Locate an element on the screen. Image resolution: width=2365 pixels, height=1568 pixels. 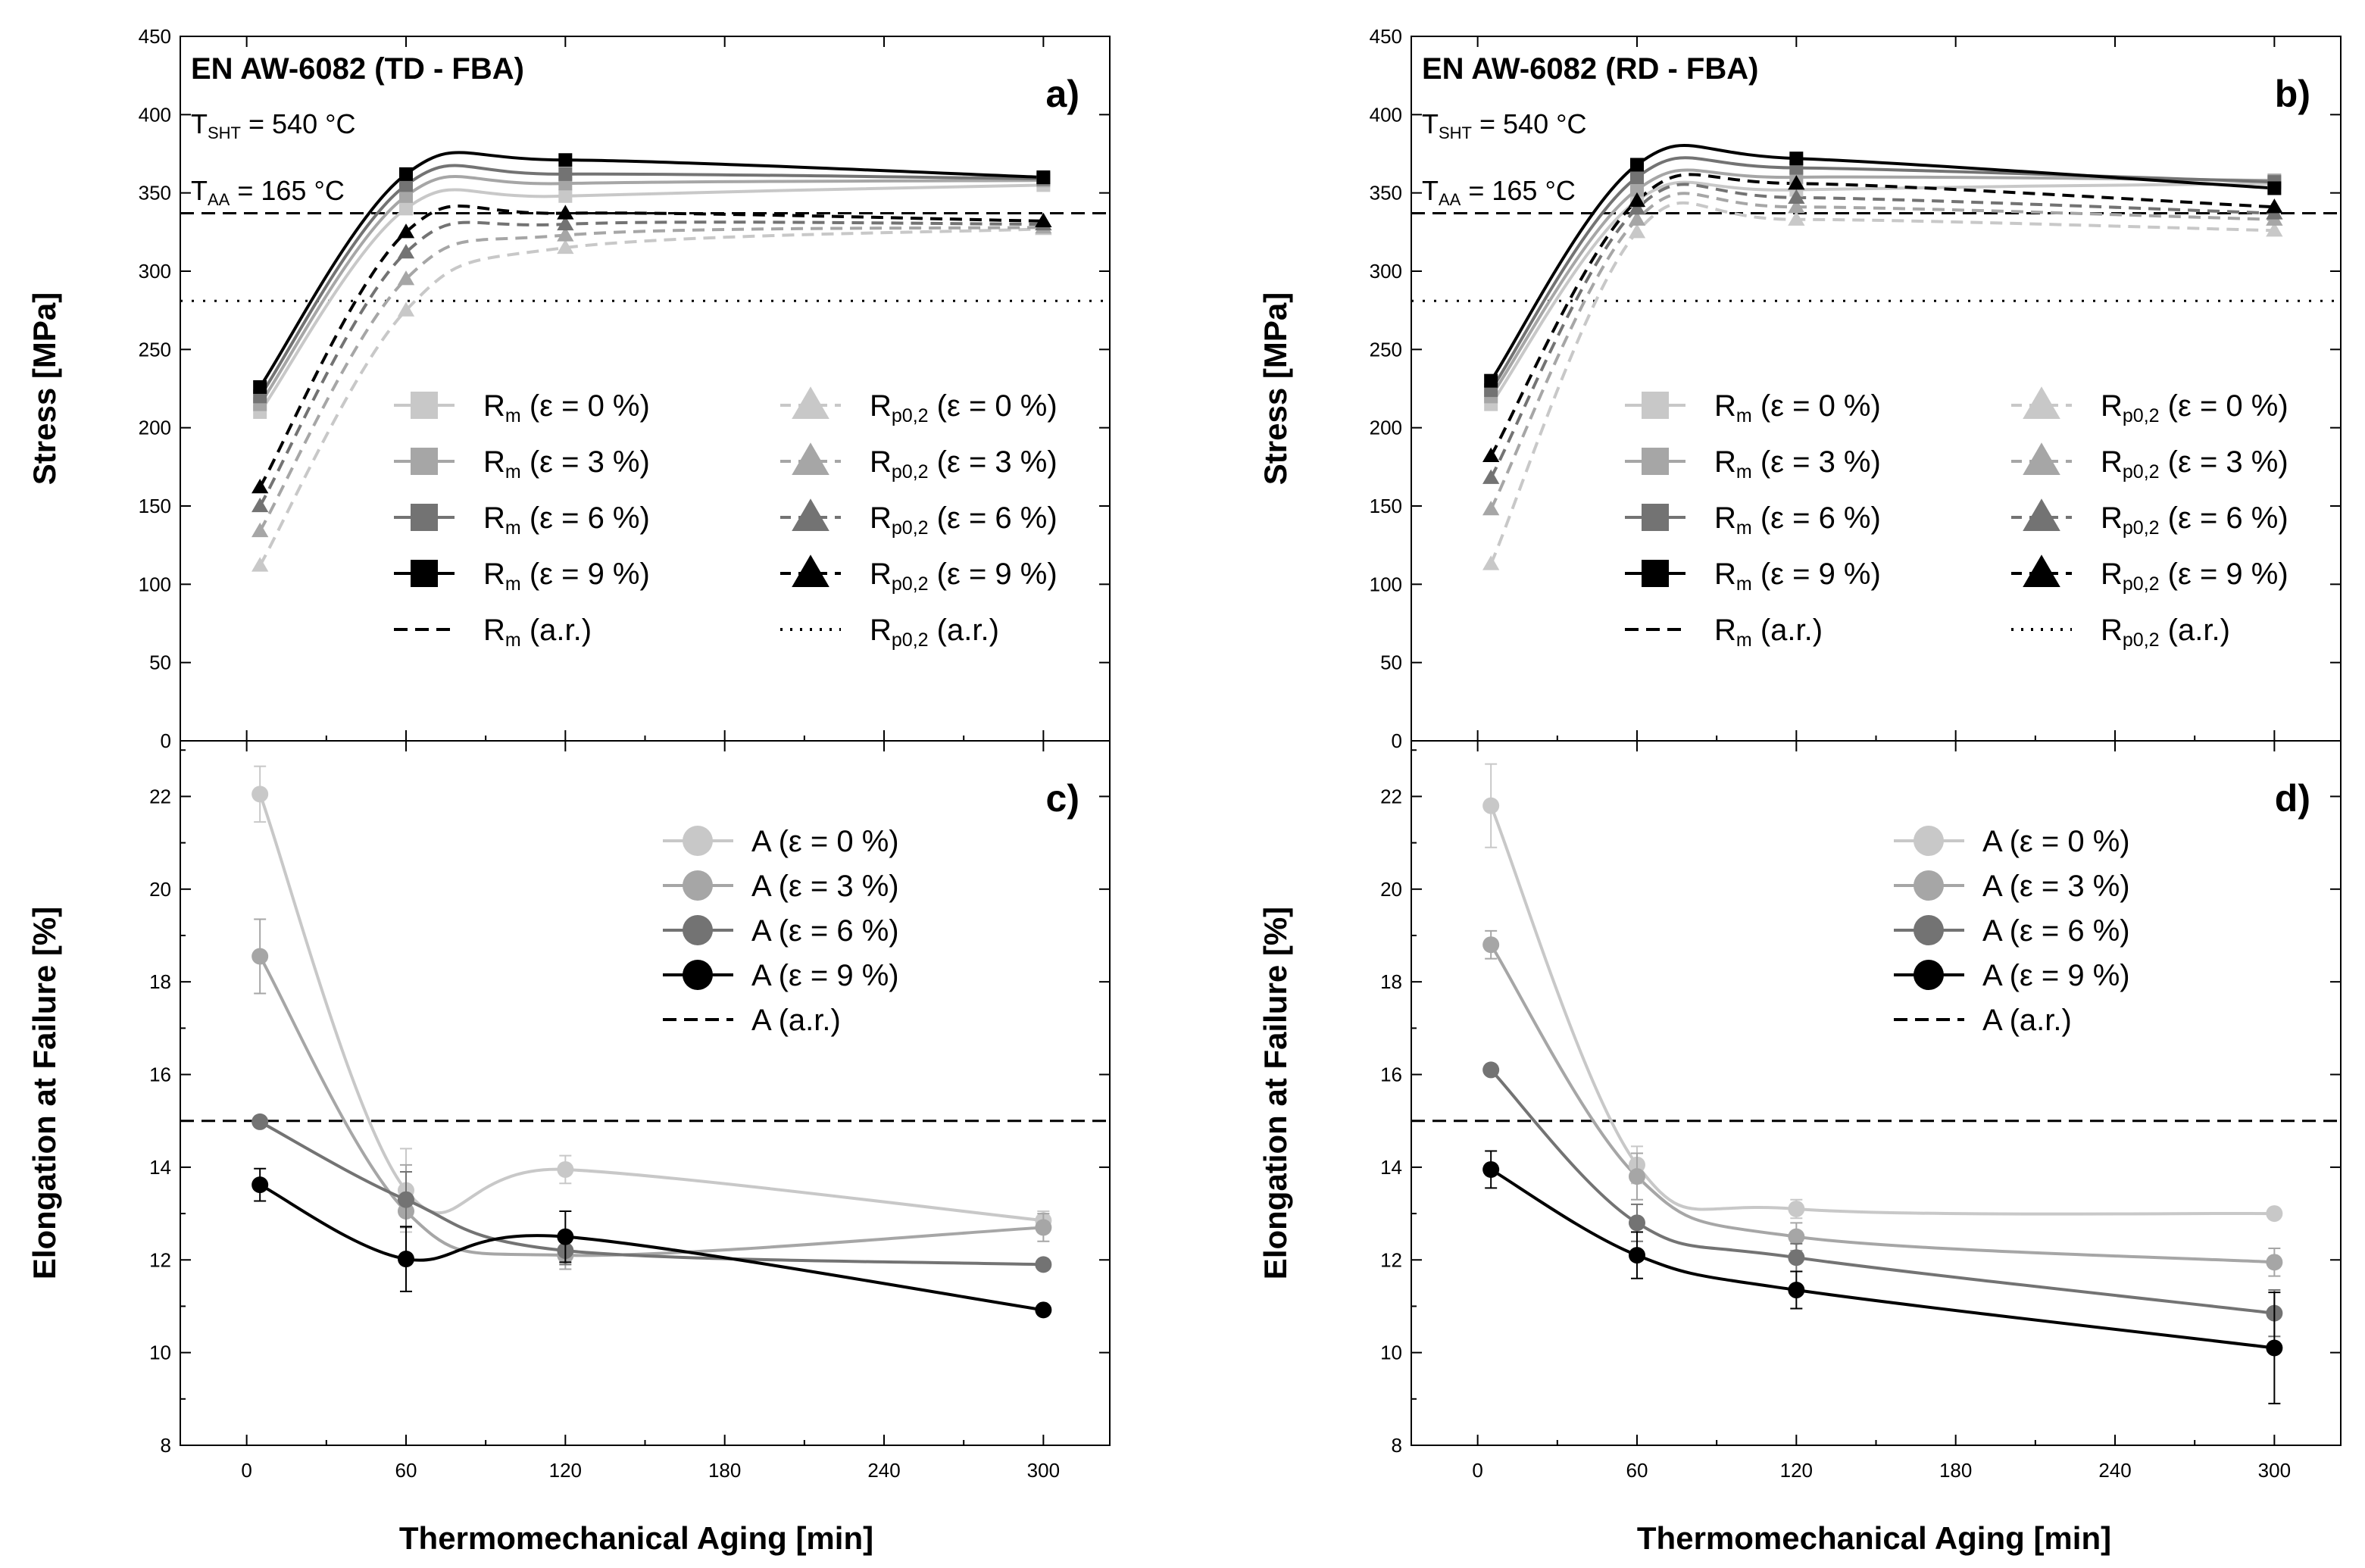
y-tick-label: 14 is located at coordinates (1391, 1167).